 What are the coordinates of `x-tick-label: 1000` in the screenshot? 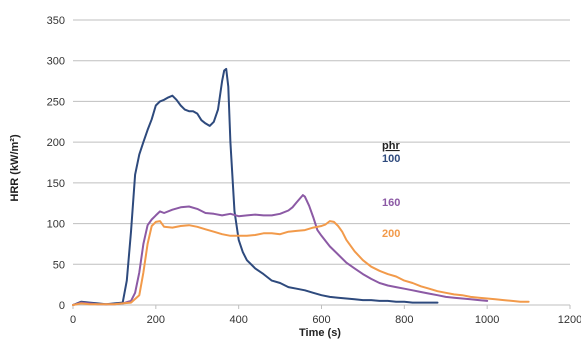 It's located at (487, 320).